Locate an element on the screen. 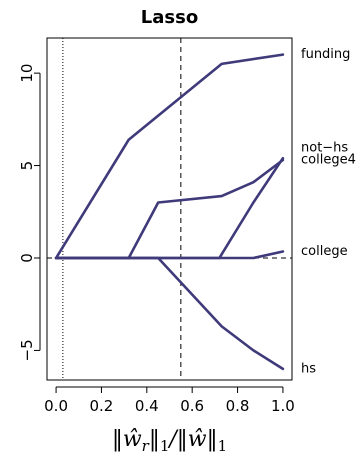 Image resolution: width=358 pixels, height=457 pixels. series-label-not-hs: not−hs is located at coordinates (324, 147).